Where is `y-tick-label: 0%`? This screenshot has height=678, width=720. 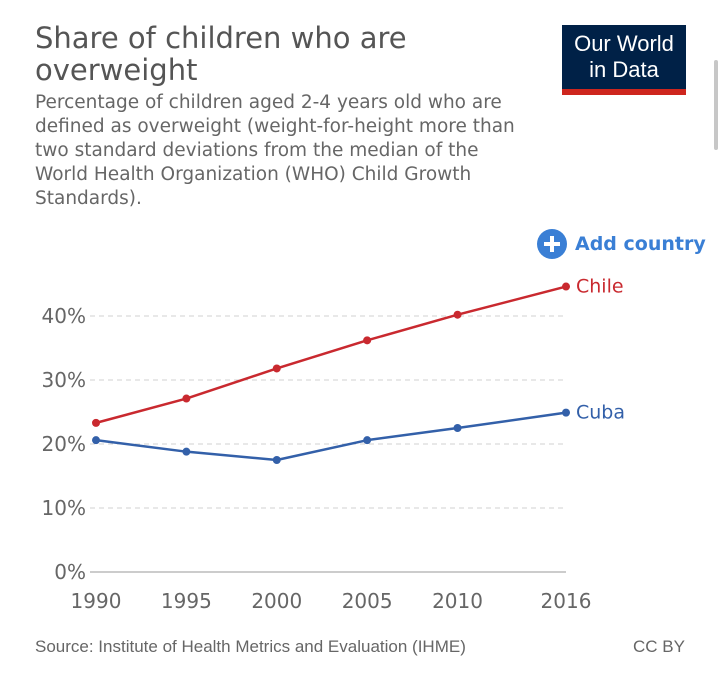 y-tick-label: 0% is located at coordinates (70, 572).